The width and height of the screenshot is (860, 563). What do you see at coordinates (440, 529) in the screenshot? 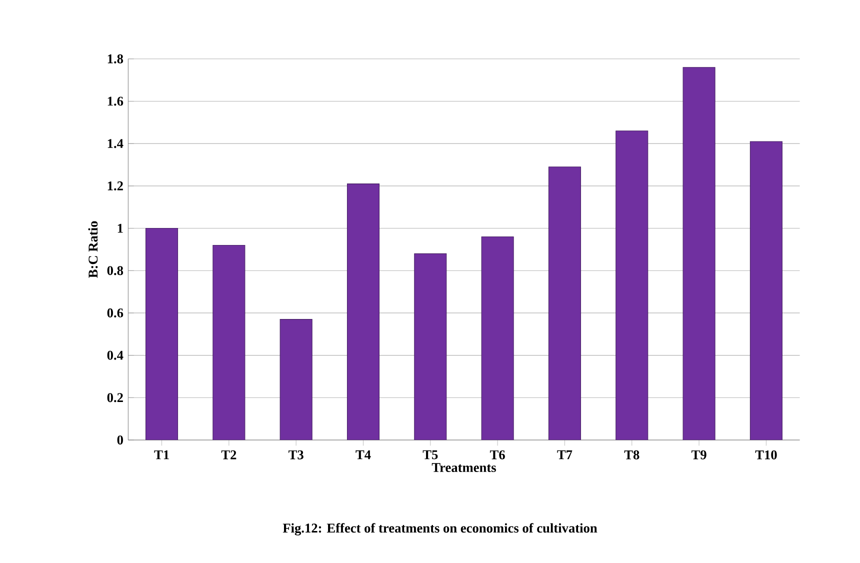
I see `caption: Fig.12: Effect of treatments on economics of cultivation` at bounding box center [440, 529].